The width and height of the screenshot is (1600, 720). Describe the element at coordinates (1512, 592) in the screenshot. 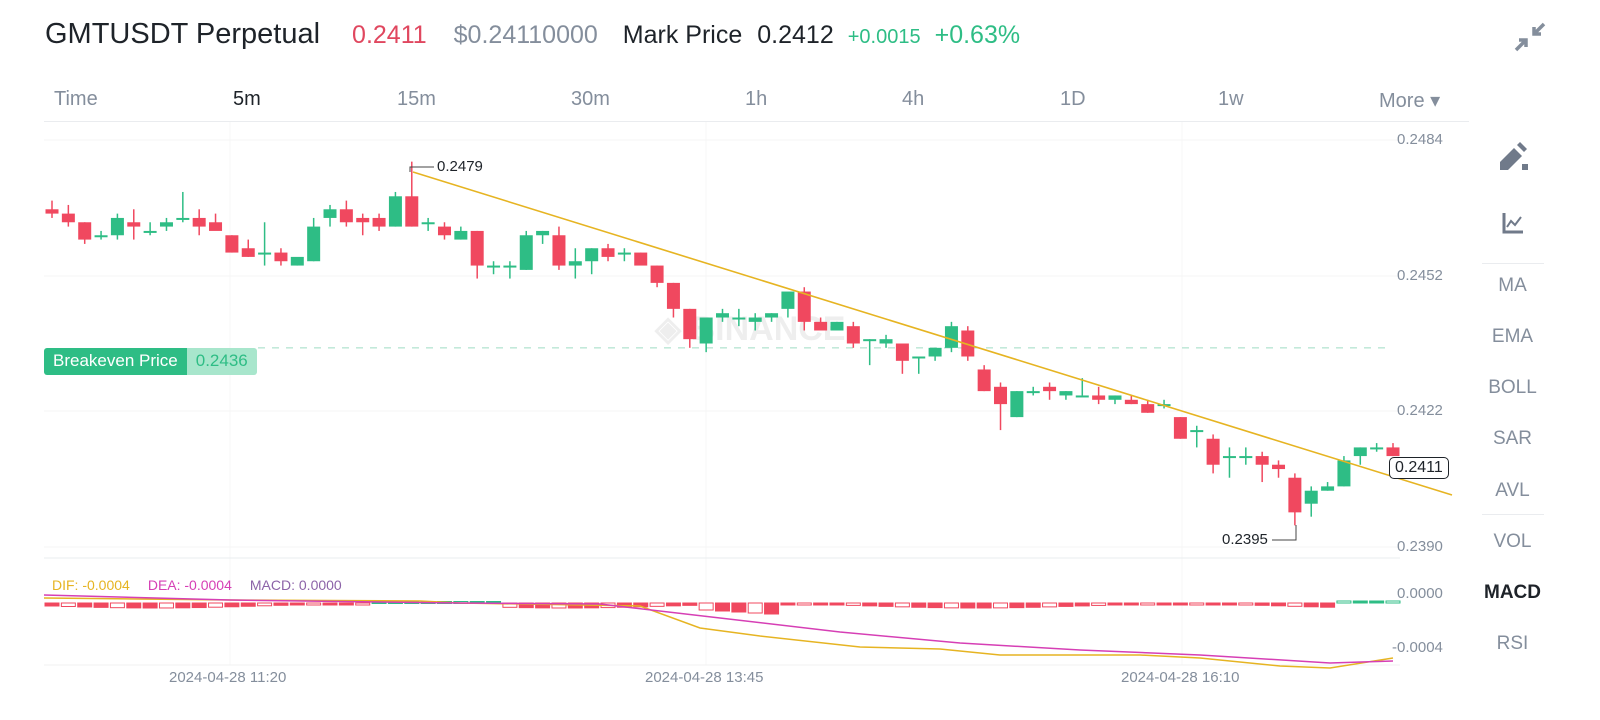

I see `indicator-macd: MACD` at that location.